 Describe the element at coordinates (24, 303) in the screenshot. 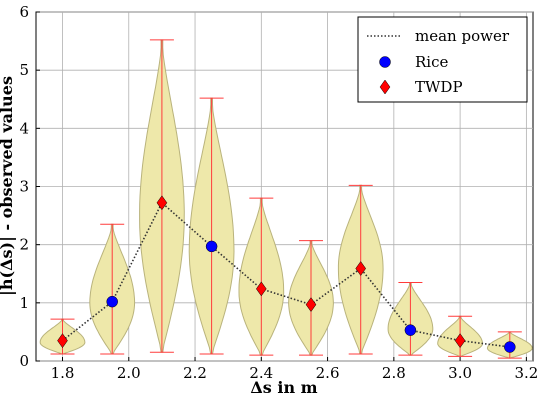

I see `y-tick-label: 1` at that location.